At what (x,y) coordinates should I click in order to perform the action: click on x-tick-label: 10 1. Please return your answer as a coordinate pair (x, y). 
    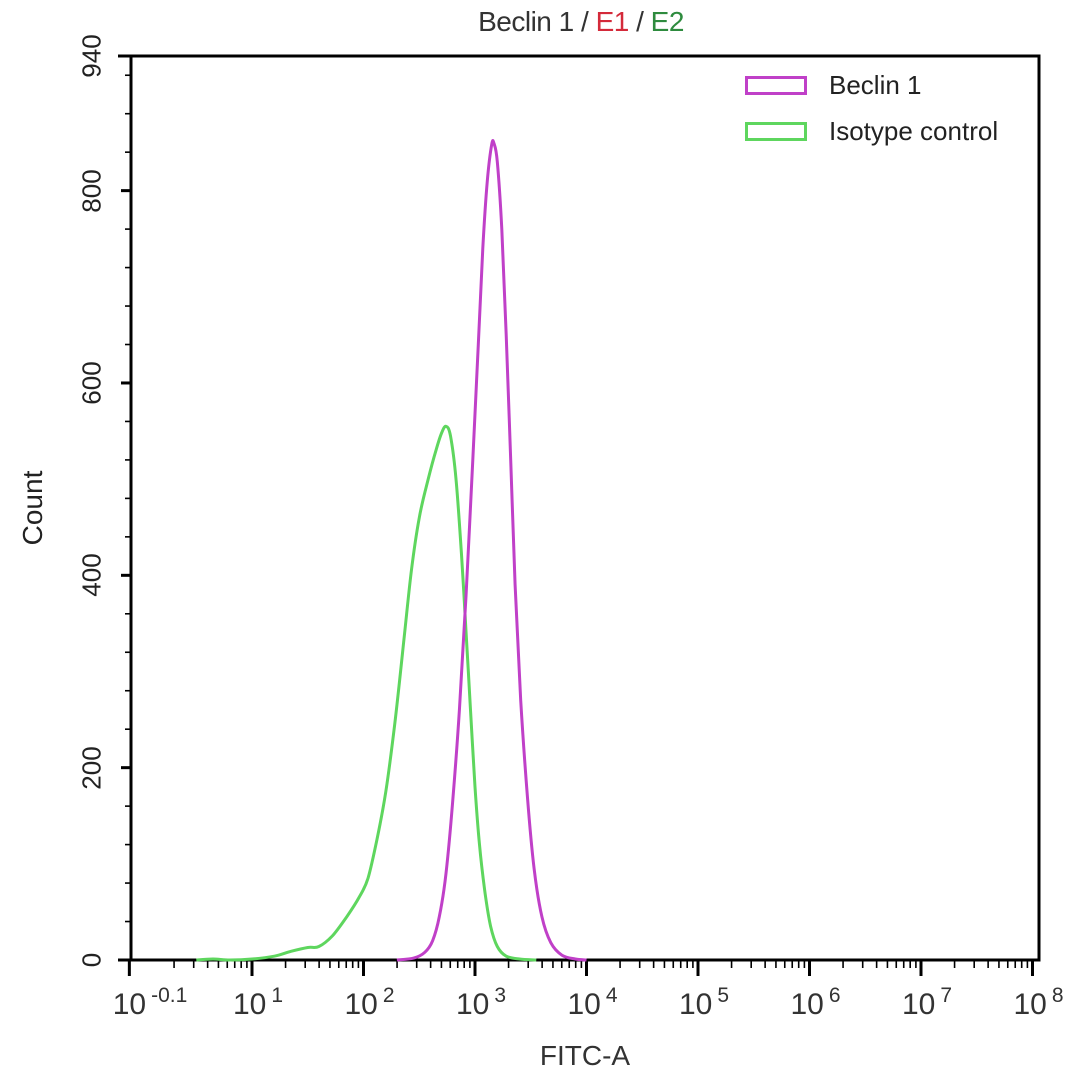
    Looking at the image, I should click on (258, 1002).